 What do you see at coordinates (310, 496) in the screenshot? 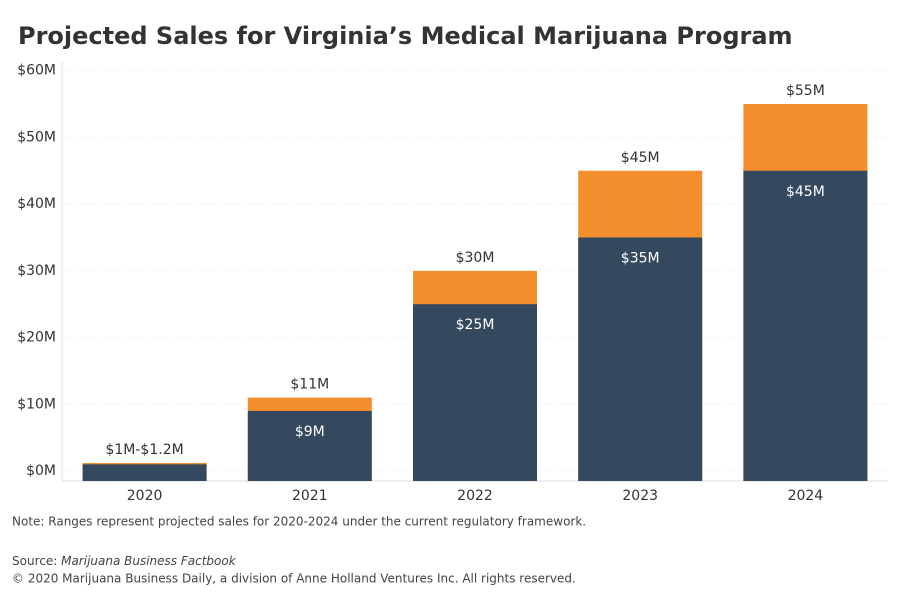
I see `x-tick-label: 2021` at bounding box center [310, 496].